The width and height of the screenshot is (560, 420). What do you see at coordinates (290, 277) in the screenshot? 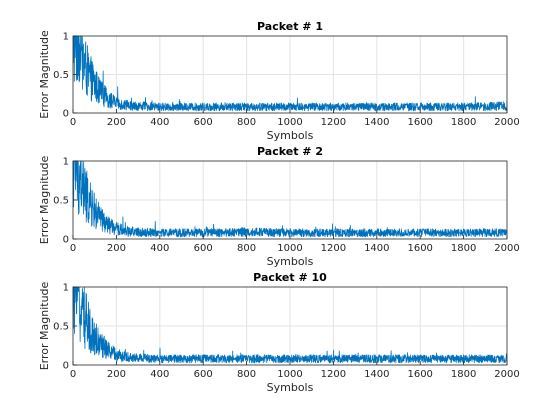
I see `subplot-title: Packet # 10` at bounding box center [290, 277].